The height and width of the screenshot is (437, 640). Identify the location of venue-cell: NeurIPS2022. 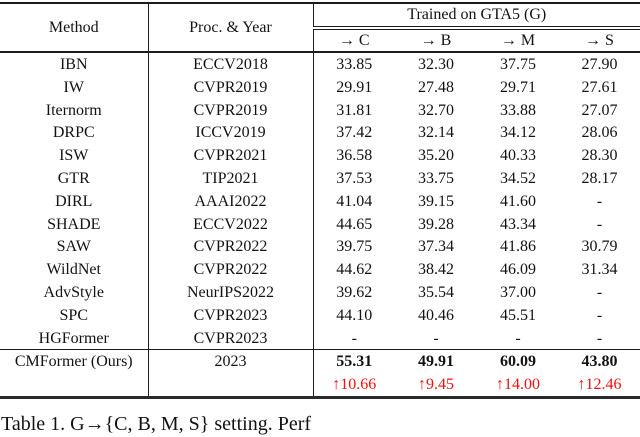
(231, 292).